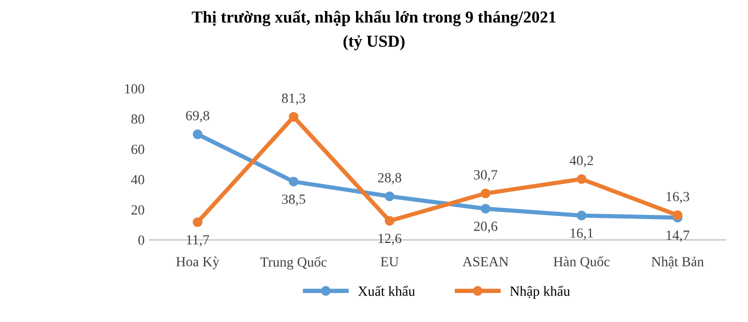 Image resolution: width=748 pixels, height=322 pixels. Describe the element at coordinates (294, 200) in the screenshot. I see `data-label: 38,5` at that location.